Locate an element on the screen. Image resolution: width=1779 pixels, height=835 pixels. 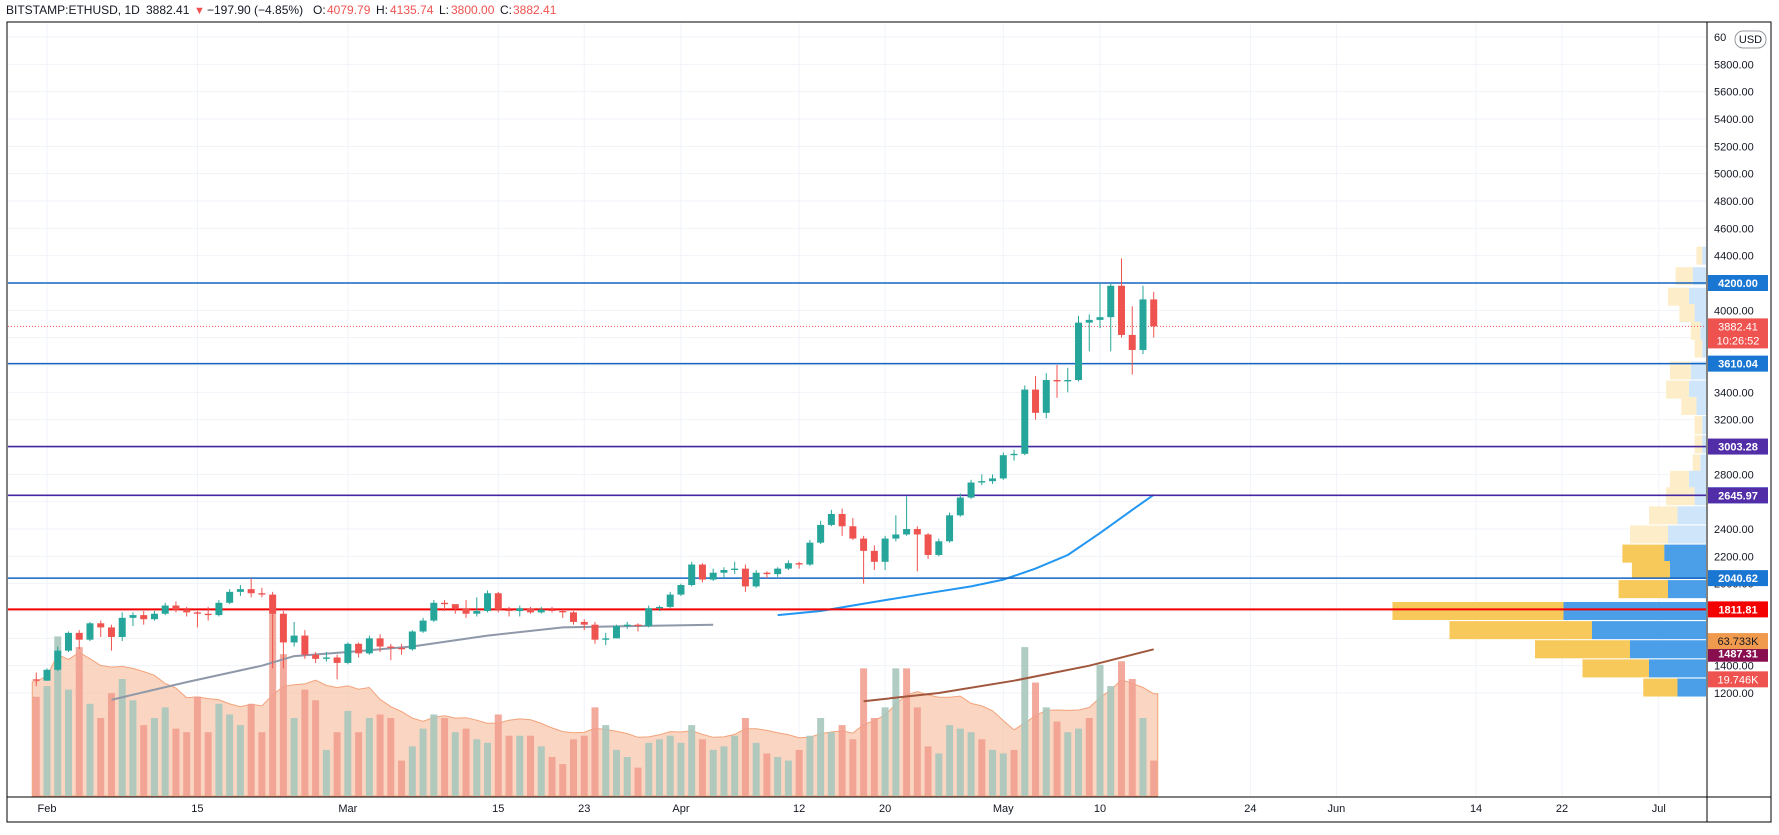
extra-badge-text: 2645.97 is located at coordinates (1738, 496).